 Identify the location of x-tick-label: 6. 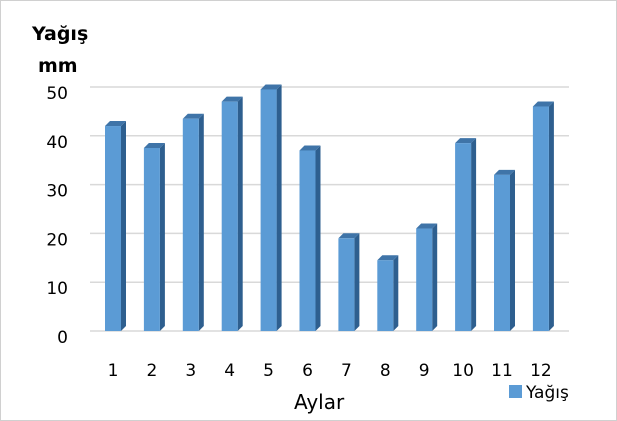
(307, 371).